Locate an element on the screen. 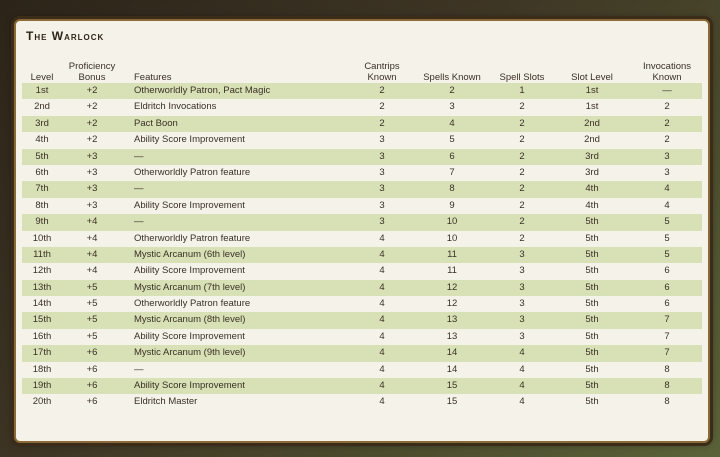 Image resolution: width=720 pixels, height=457 pixels. cell-spells-known: 9 is located at coordinates (452, 205).